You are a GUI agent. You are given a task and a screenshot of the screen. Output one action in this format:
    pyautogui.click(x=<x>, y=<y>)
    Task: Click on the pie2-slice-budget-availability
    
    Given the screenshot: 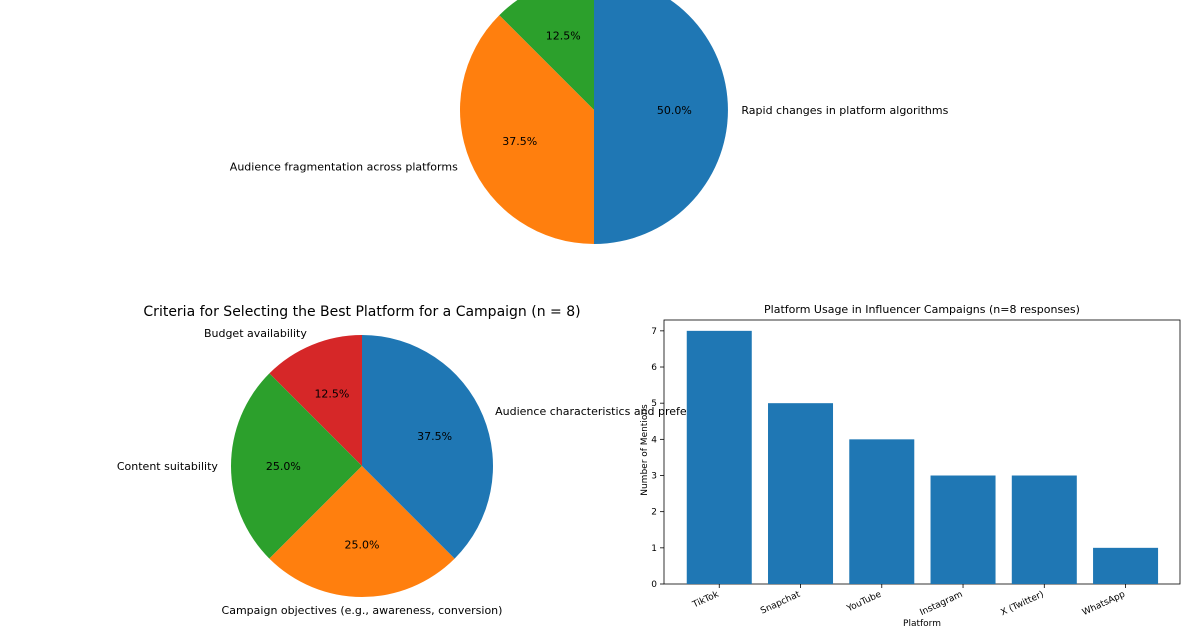 What is the action you would take?
    pyautogui.click(x=315, y=400)
    